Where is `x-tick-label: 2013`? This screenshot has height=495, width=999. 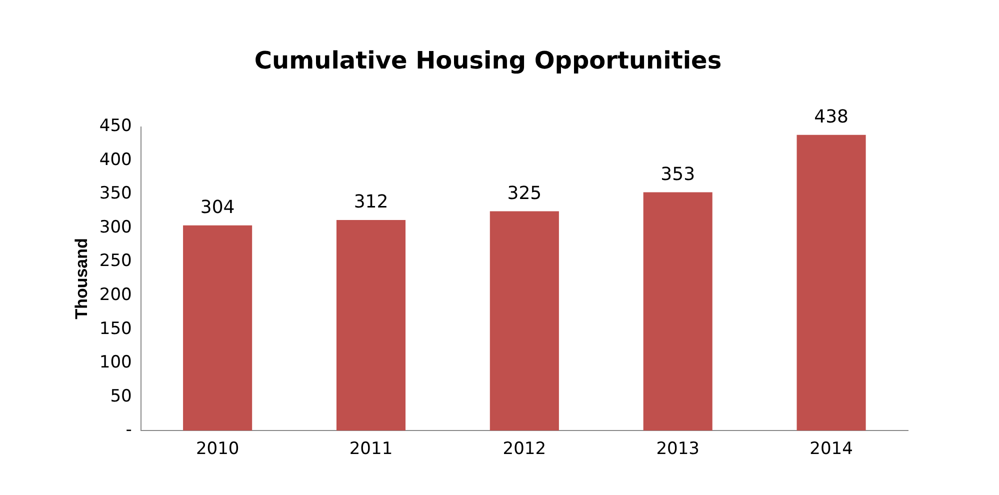 x-tick-label: 2013 is located at coordinates (678, 449).